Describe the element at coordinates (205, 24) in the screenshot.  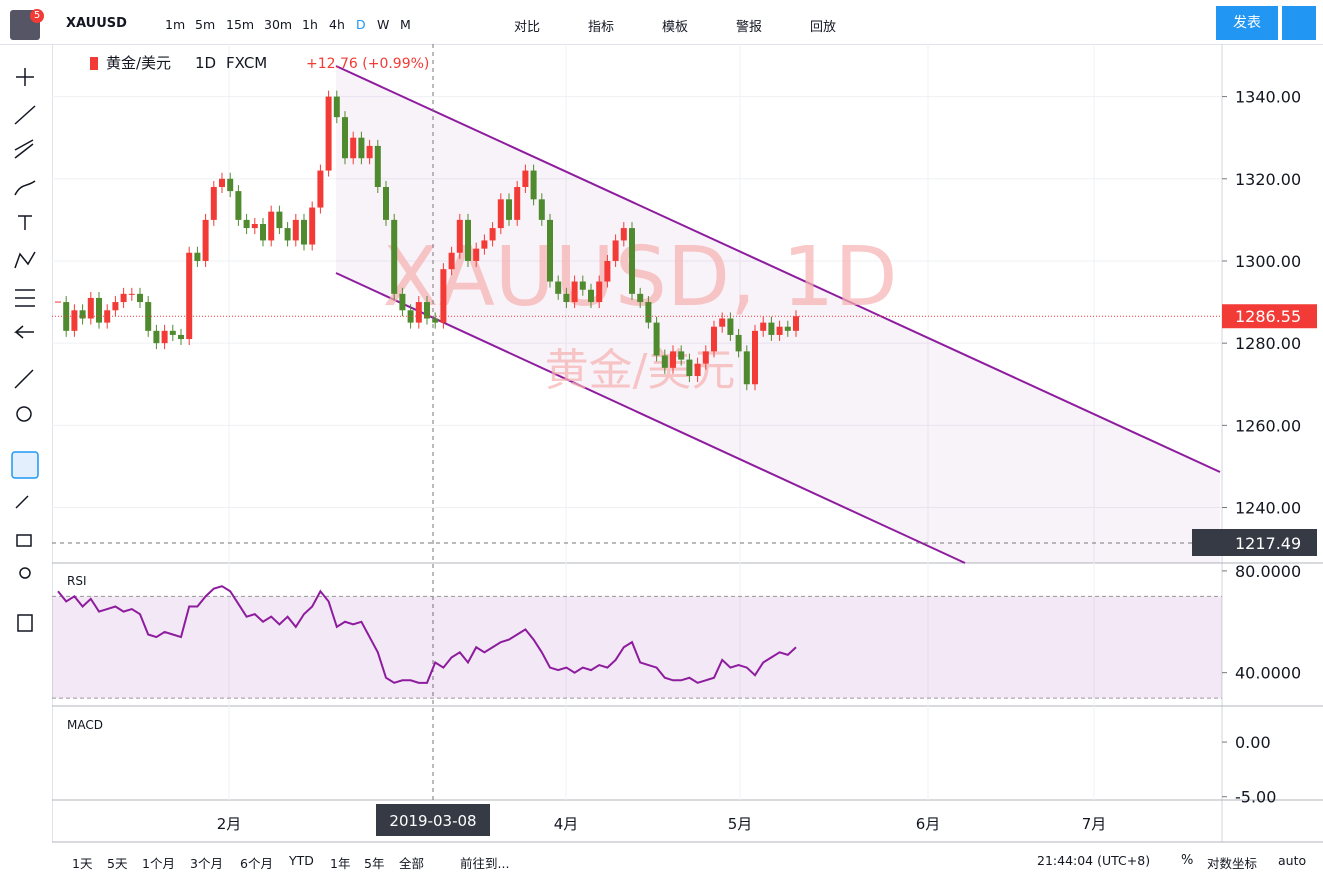
I see `interval-button: 5m` at that location.